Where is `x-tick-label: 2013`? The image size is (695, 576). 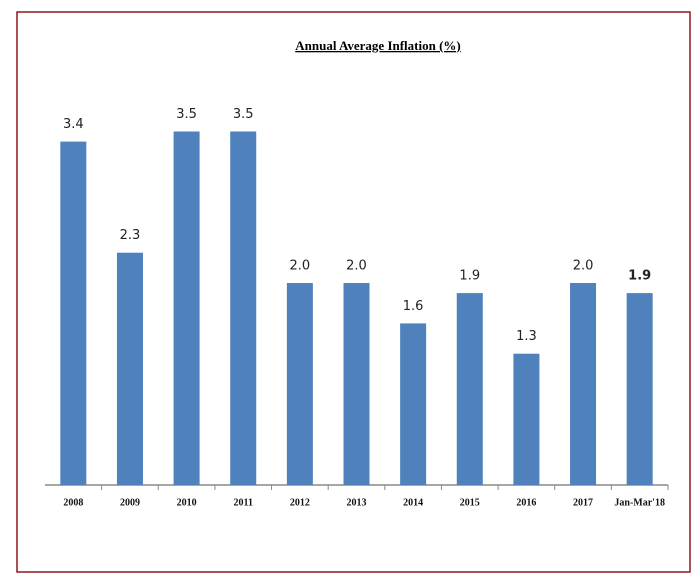 x-tick-label: 2013 is located at coordinates (357, 502).